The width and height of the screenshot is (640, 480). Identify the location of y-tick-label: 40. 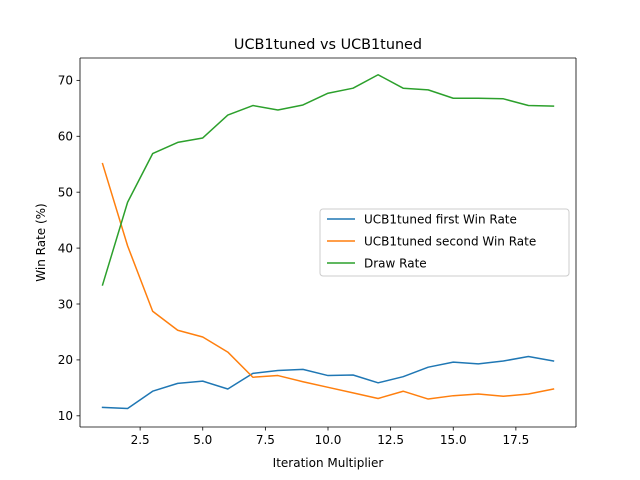
(65, 248).